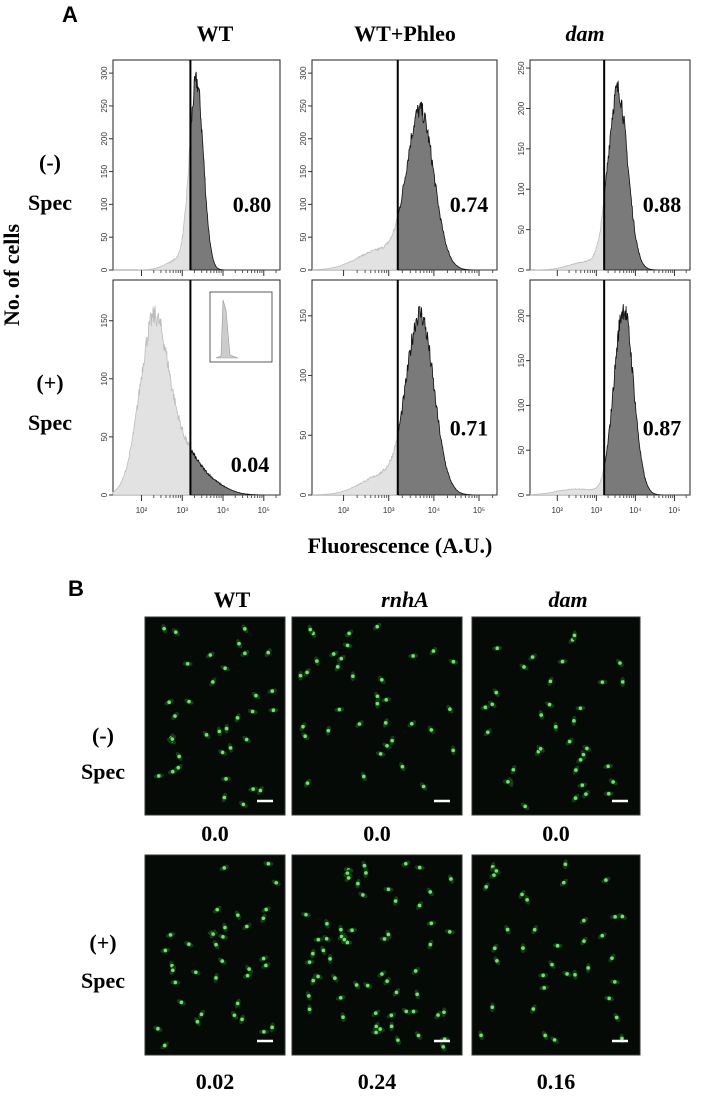  What do you see at coordinates (434, 510) in the screenshot?
I see `x-tick-label: 10⁴` at bounding box center [434, 510].